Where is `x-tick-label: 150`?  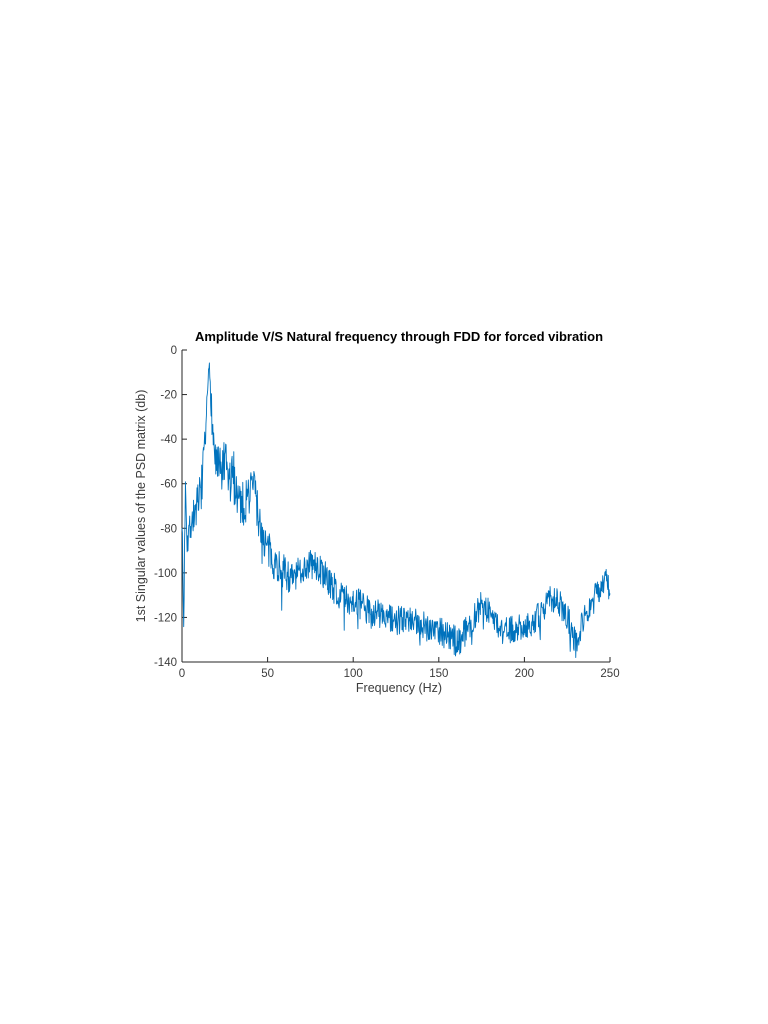 x-tick-label: 150 is located at coordinates (438, 674).